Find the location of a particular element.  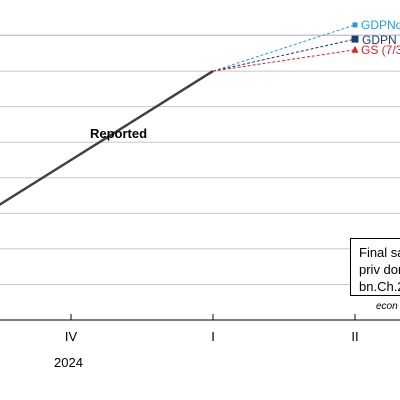

series-markers is located at coordinates (355, 37).